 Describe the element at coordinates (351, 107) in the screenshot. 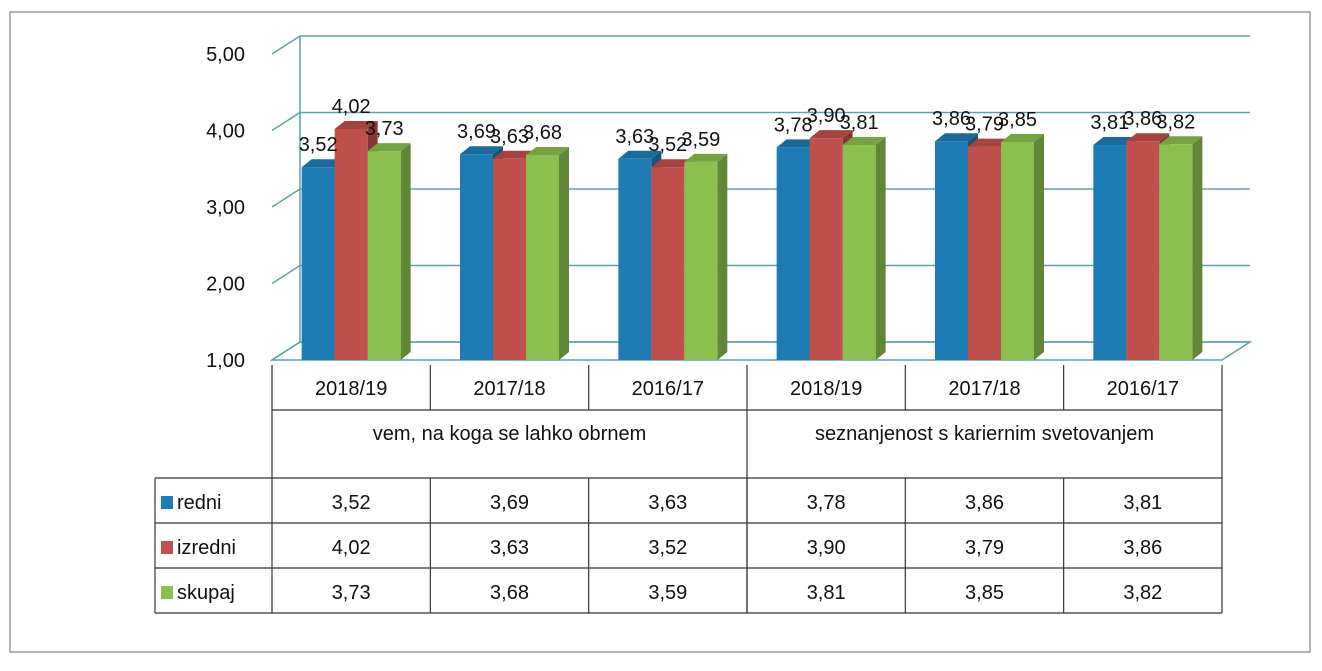

I see `value-label: 4,02` at that location.